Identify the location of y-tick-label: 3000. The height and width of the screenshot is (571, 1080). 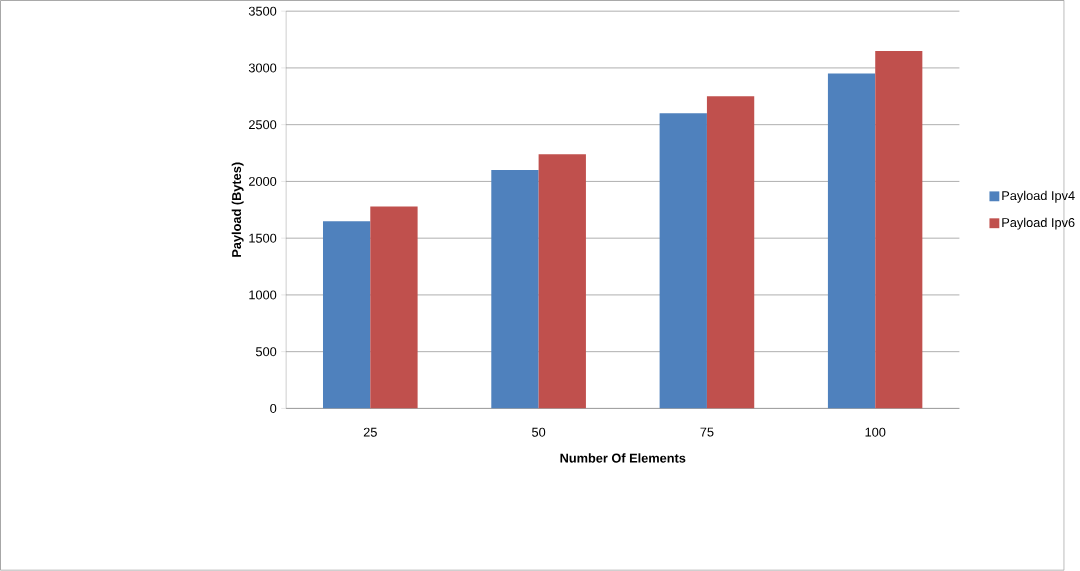
(262, 68).